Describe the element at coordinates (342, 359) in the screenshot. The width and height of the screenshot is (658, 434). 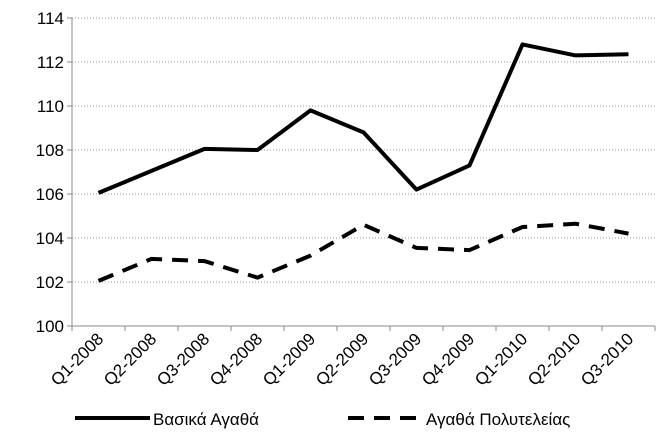
I see `x-tick-label: Q2-2009` at that location.